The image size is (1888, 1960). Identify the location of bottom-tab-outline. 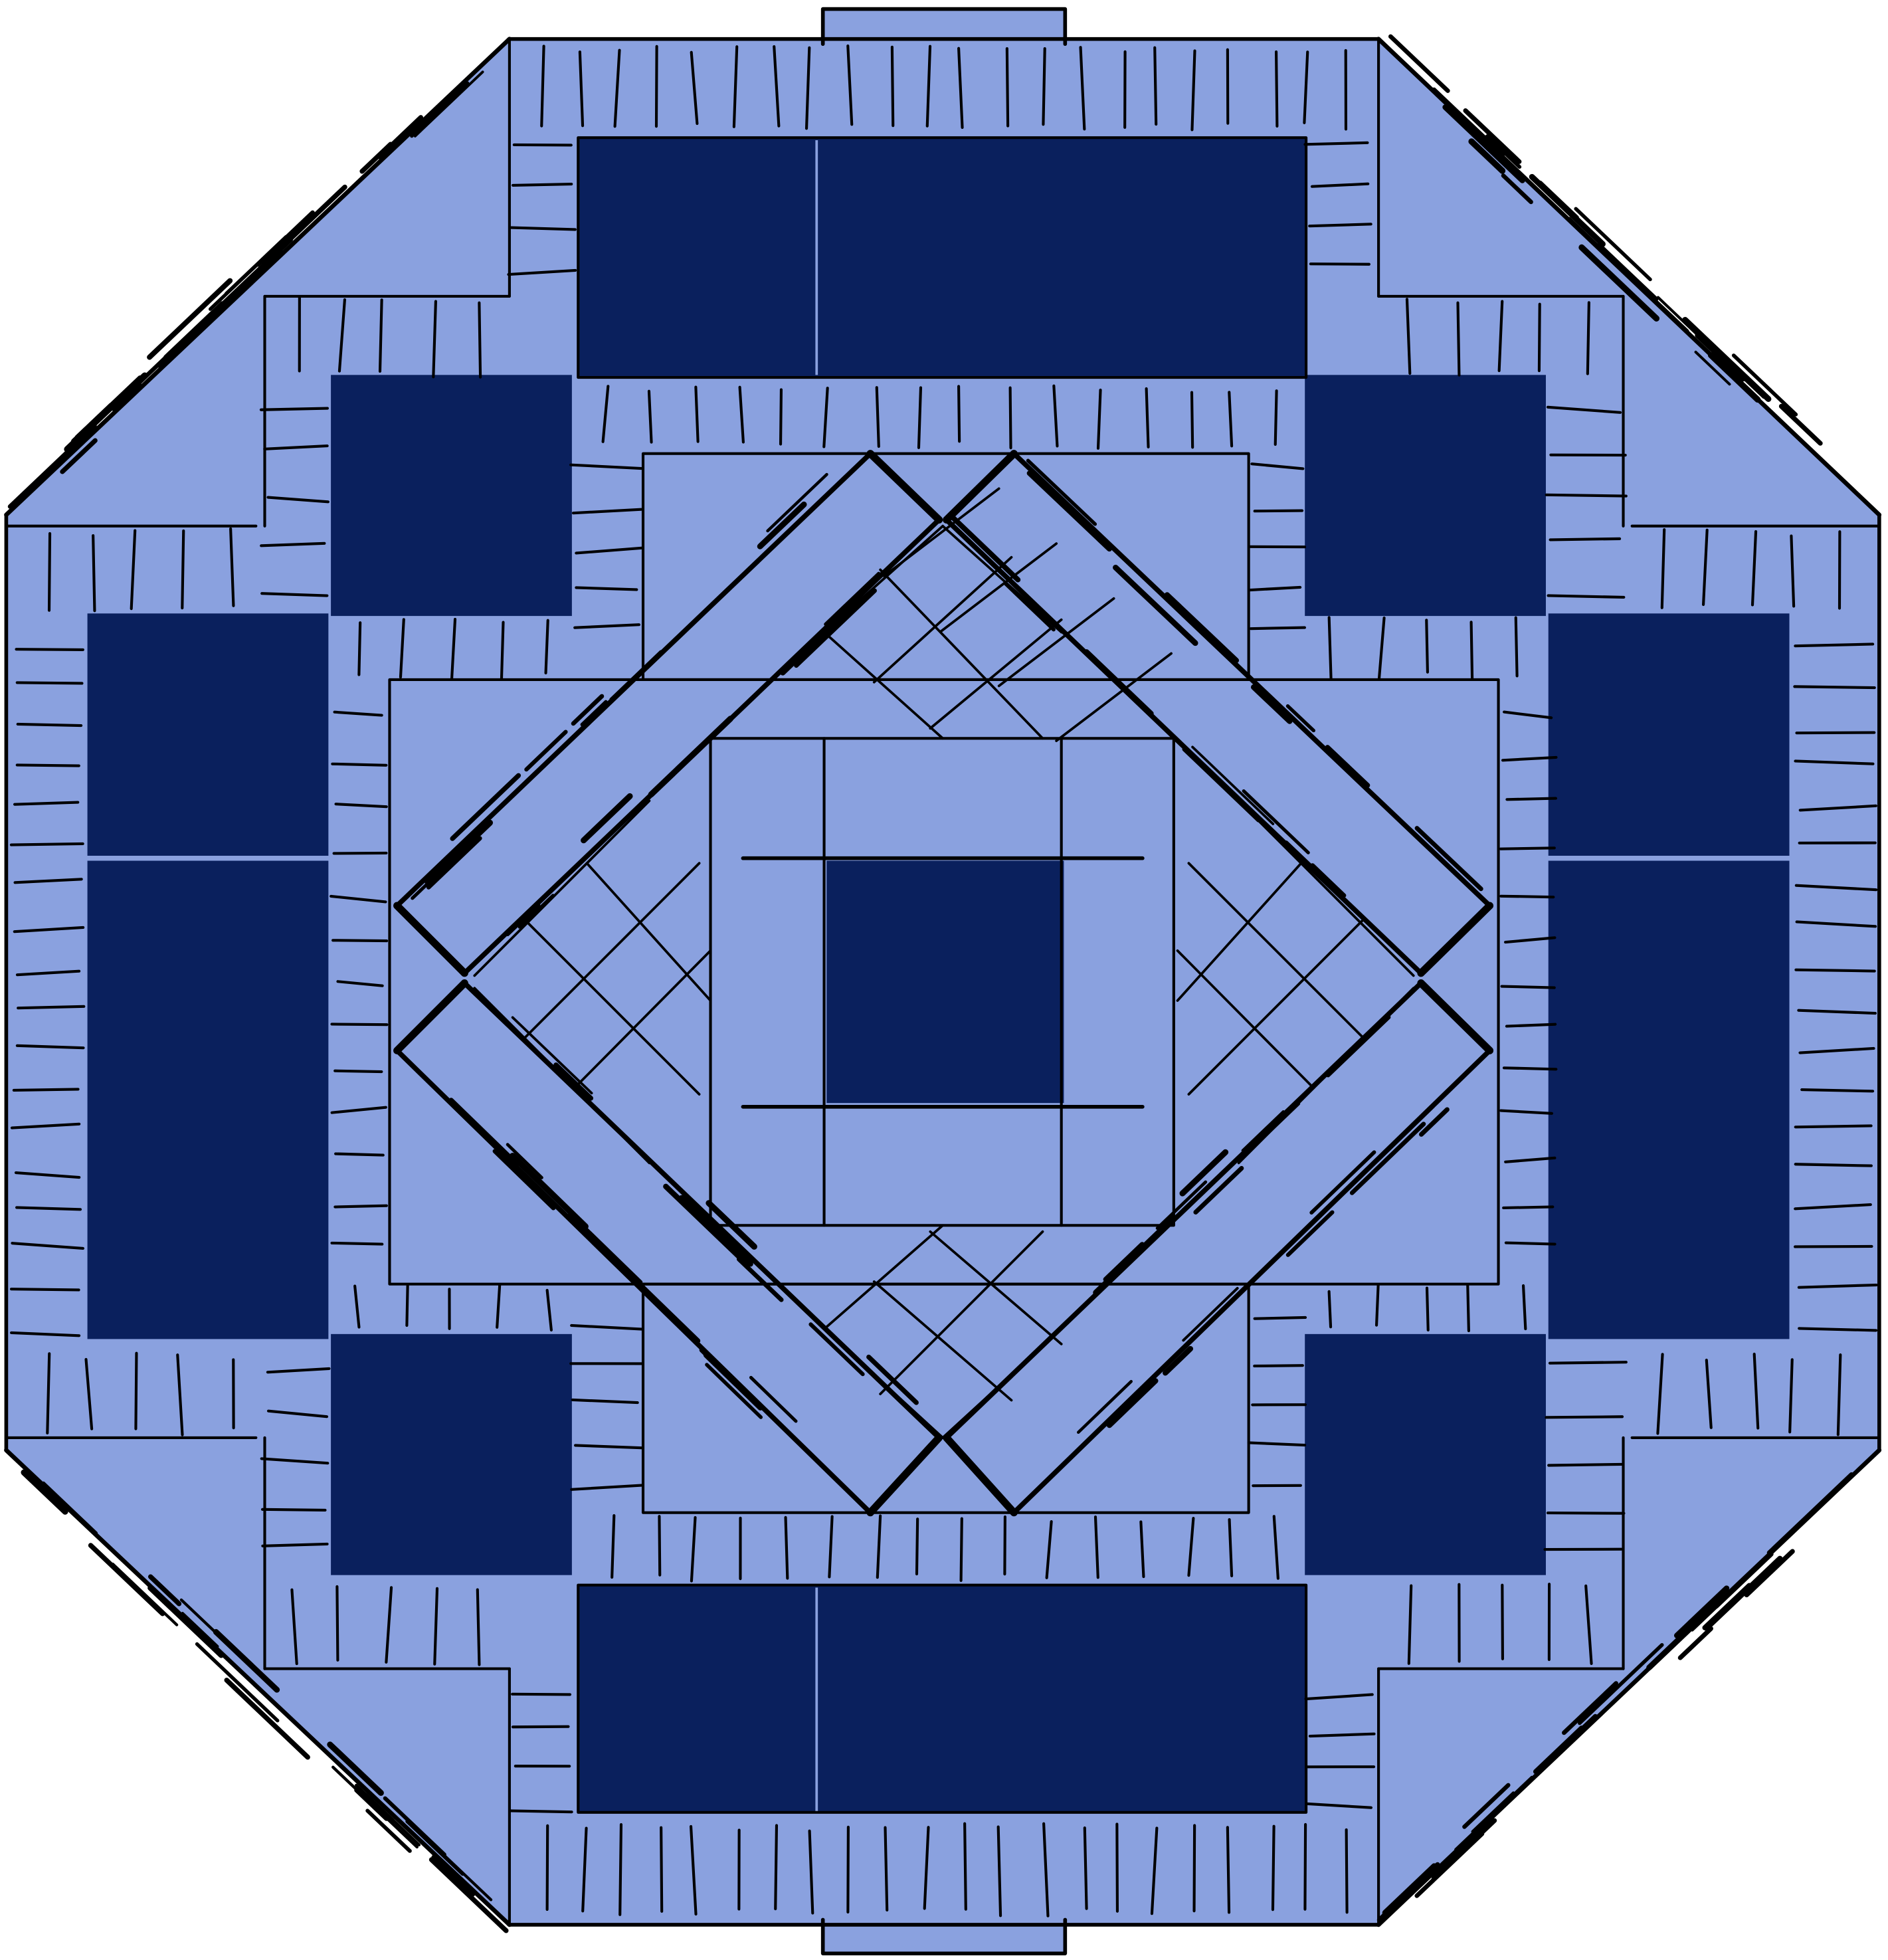
(944, 1936).